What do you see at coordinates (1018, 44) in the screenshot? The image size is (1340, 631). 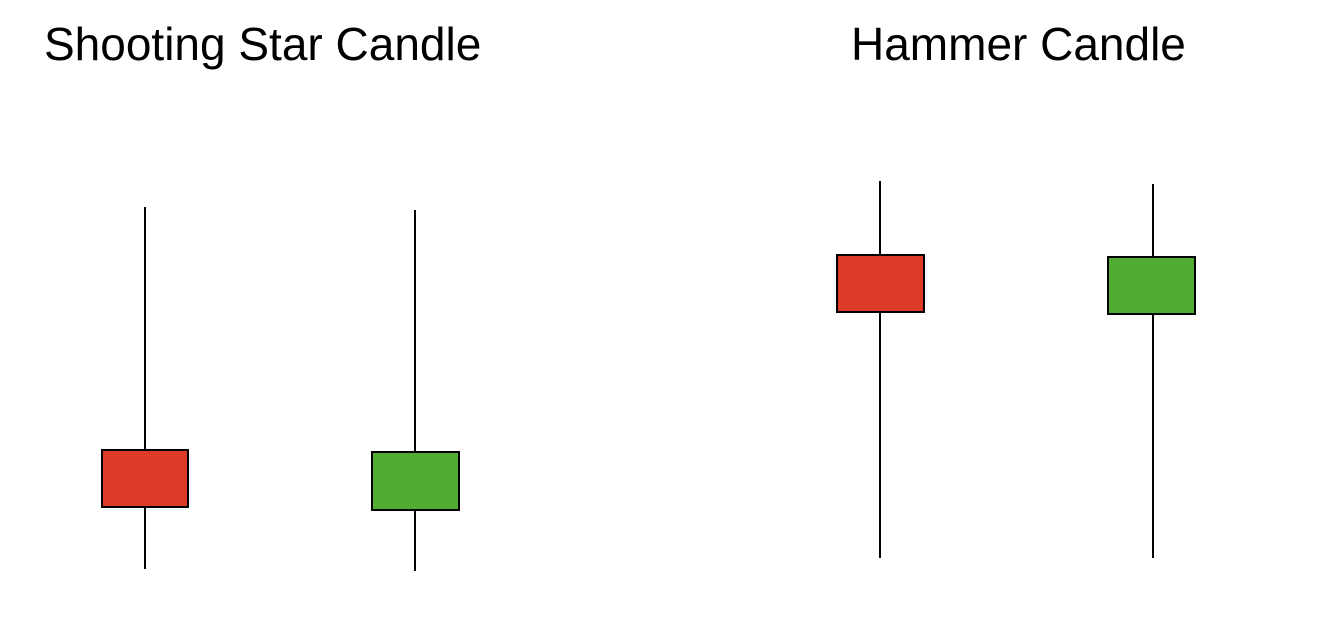 I see `hammer-title: Hammer Candle` at bounding box center [1018, 44].